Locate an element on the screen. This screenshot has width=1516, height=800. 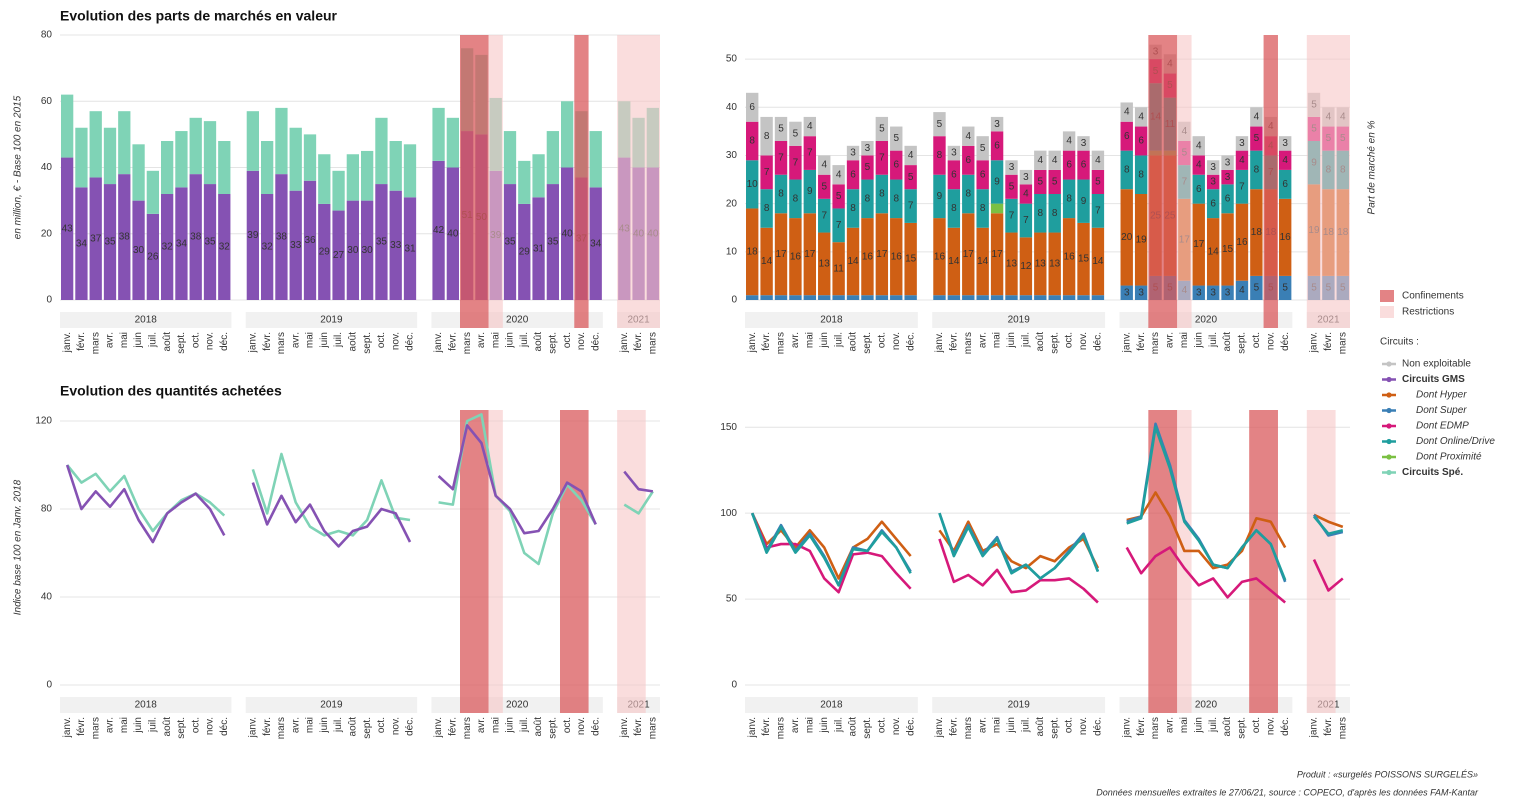
legend-label: Dont Hyper is located at coordinates (1441, 395).